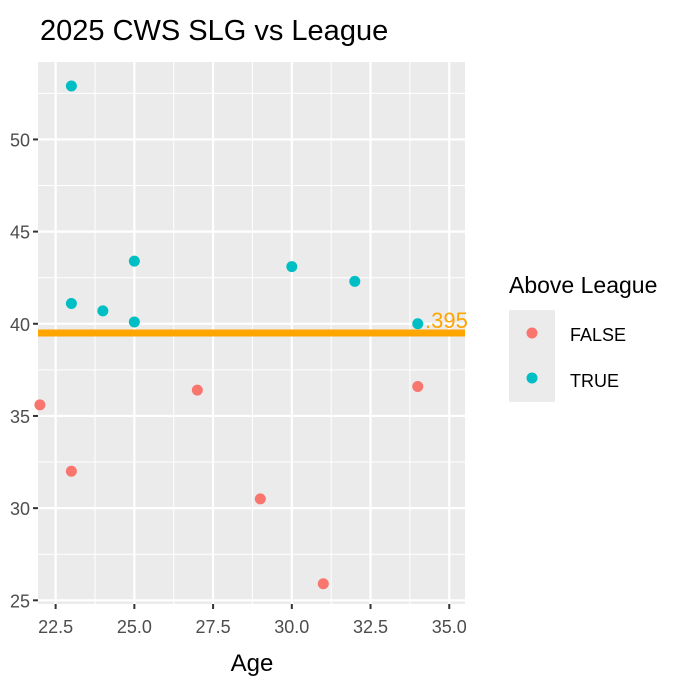  Describe the element at coordinates (20, 601) in the screenshot. I see `y-tick-label: 25` at that location.